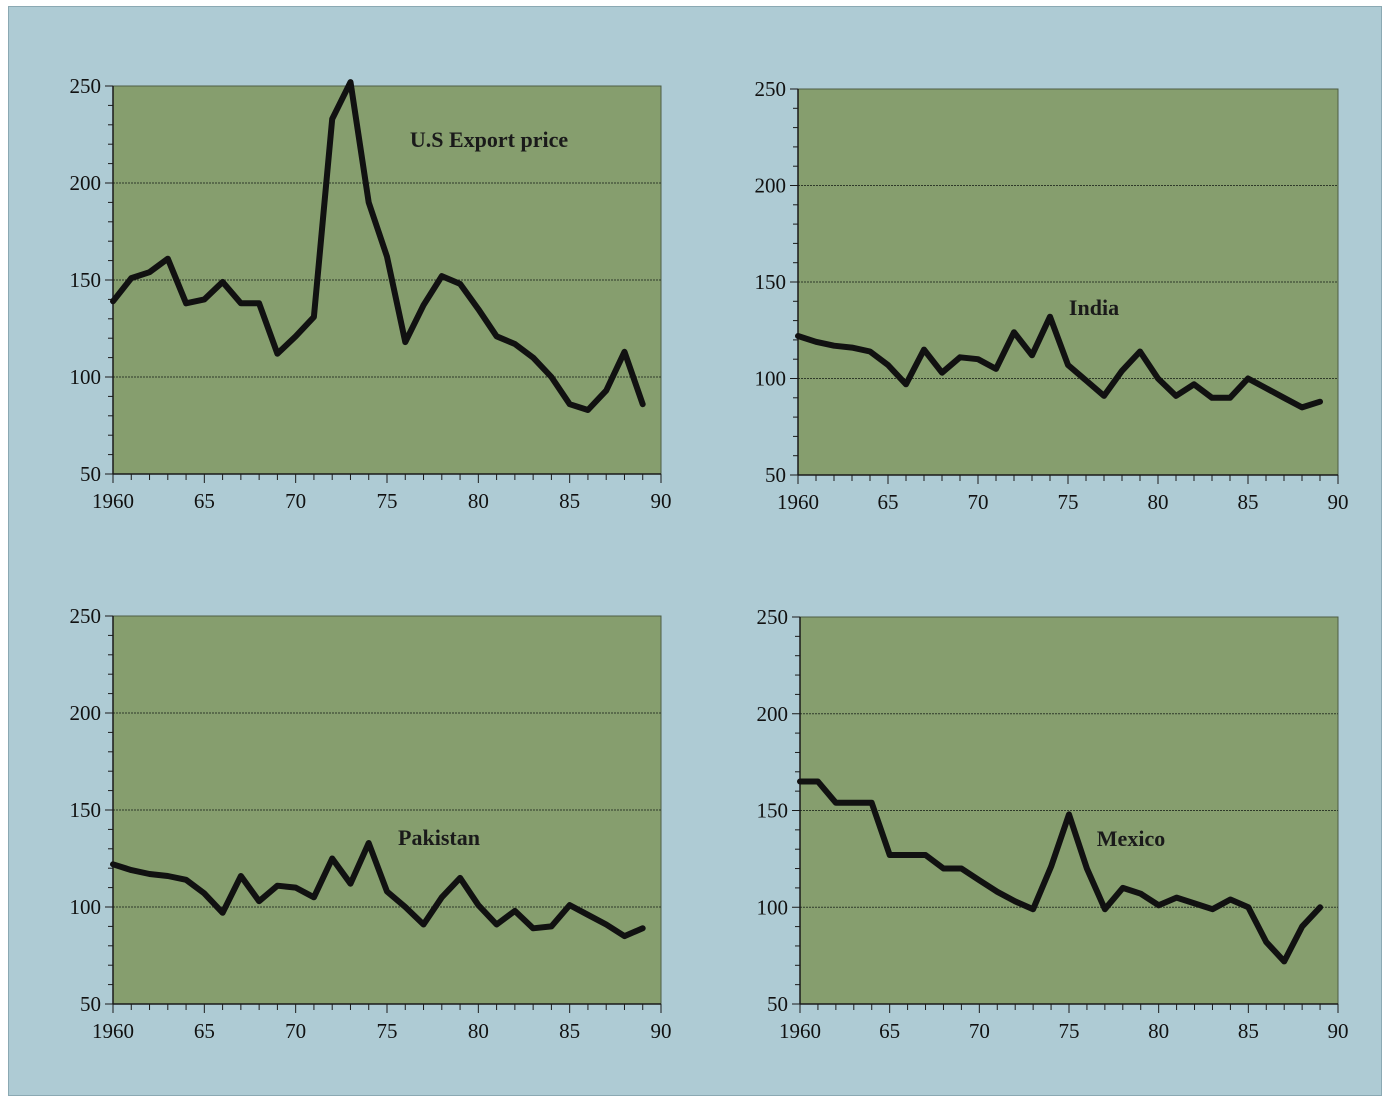 The image size is (1387, 1100). I want to click on panel-label: India, so click(1094, 307).